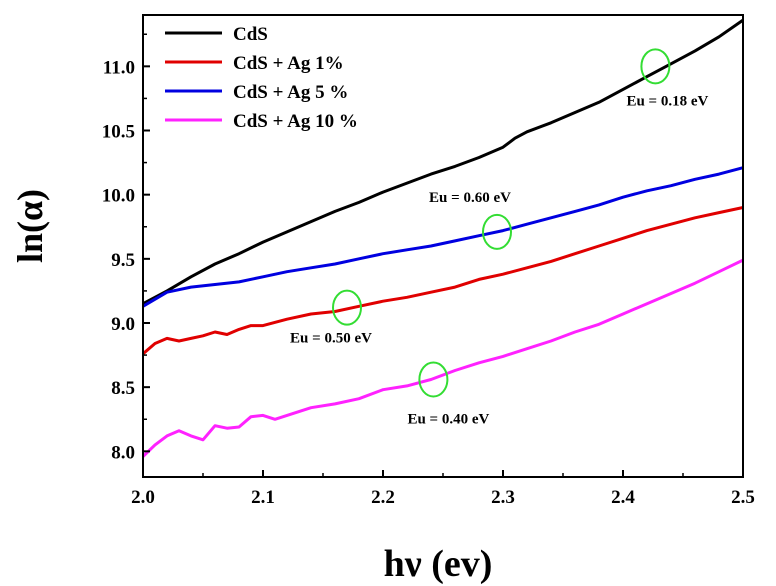 The height and width of the screenshot is (586, 776). I want to click on x-tick-label-5: 2.5, so click(743, 497).